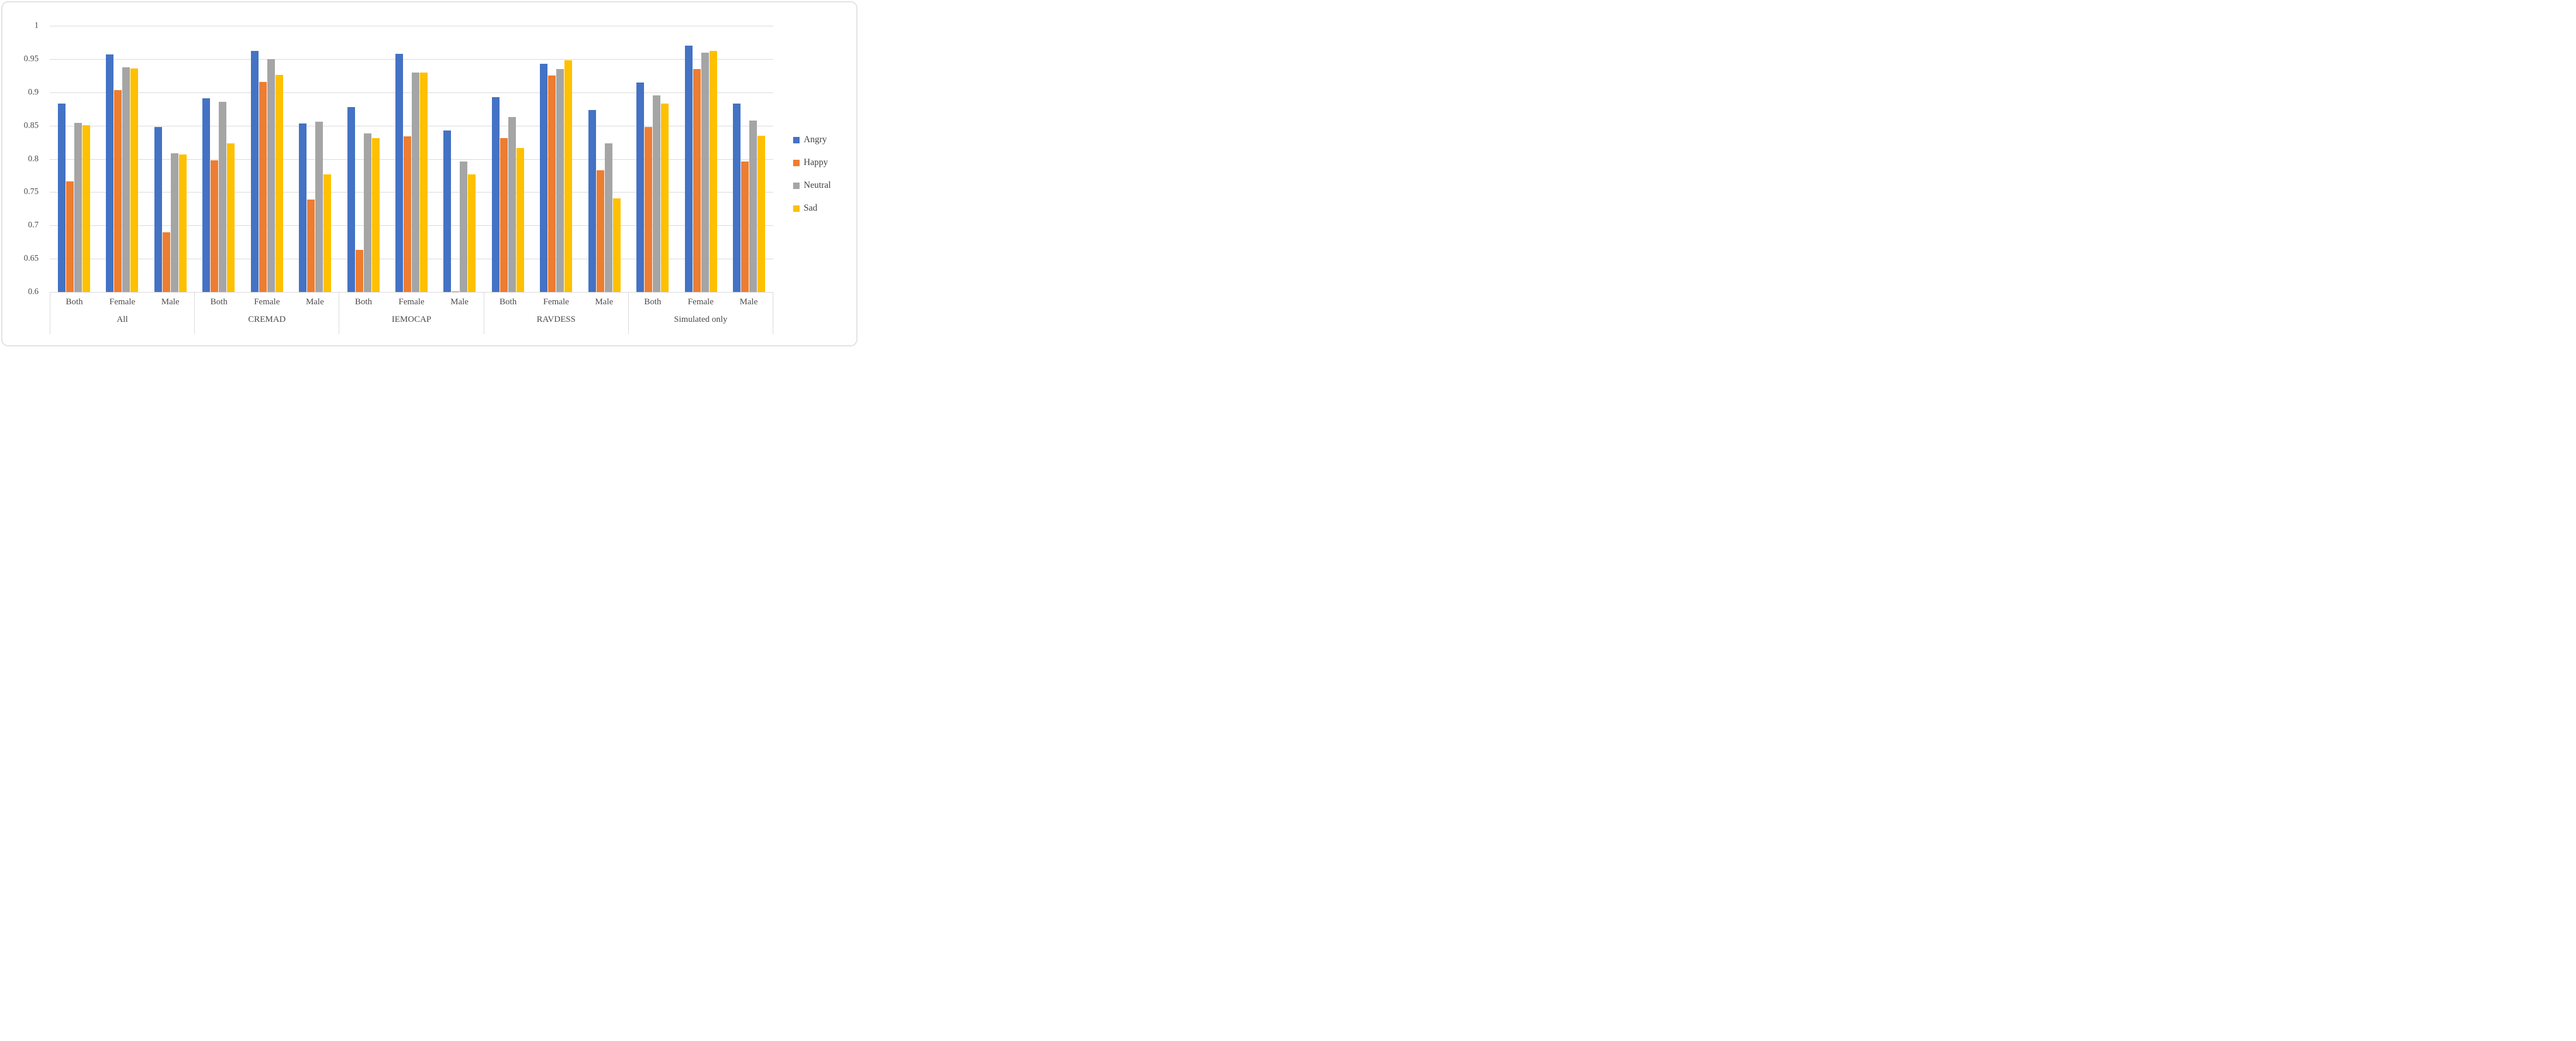 The width and height of the screenshot is (2576, 1041). Describe the element at coordinates (520, 220) in the screenshot. I see `bar-ravdess-both-sad` at that location.